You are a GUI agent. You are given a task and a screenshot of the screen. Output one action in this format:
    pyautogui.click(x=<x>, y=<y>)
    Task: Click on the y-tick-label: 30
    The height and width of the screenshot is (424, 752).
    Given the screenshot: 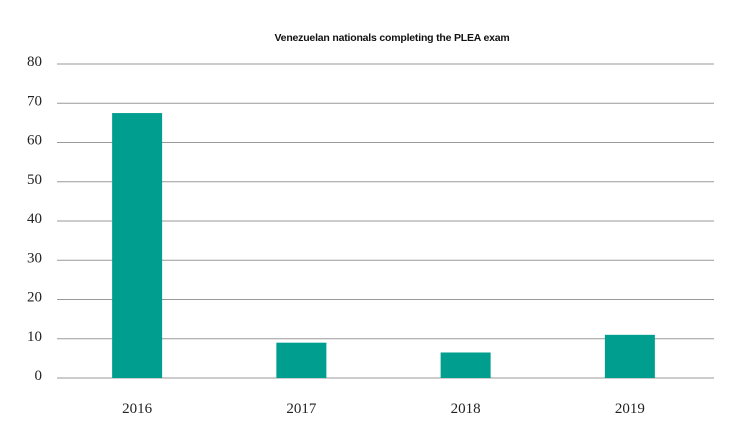 What is the action you would take?
    pyautogui.click(x=34, y=258)
    